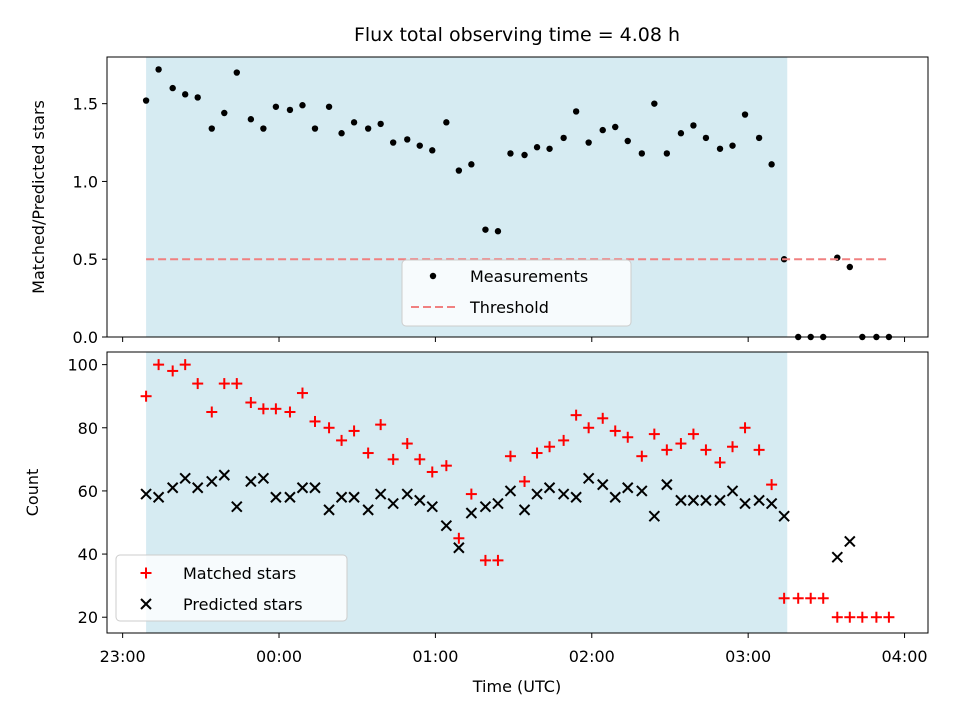 The width and height of the screenshot is (960, 724). I want to click on x-tick-label: 01:00, so click(435, 656).